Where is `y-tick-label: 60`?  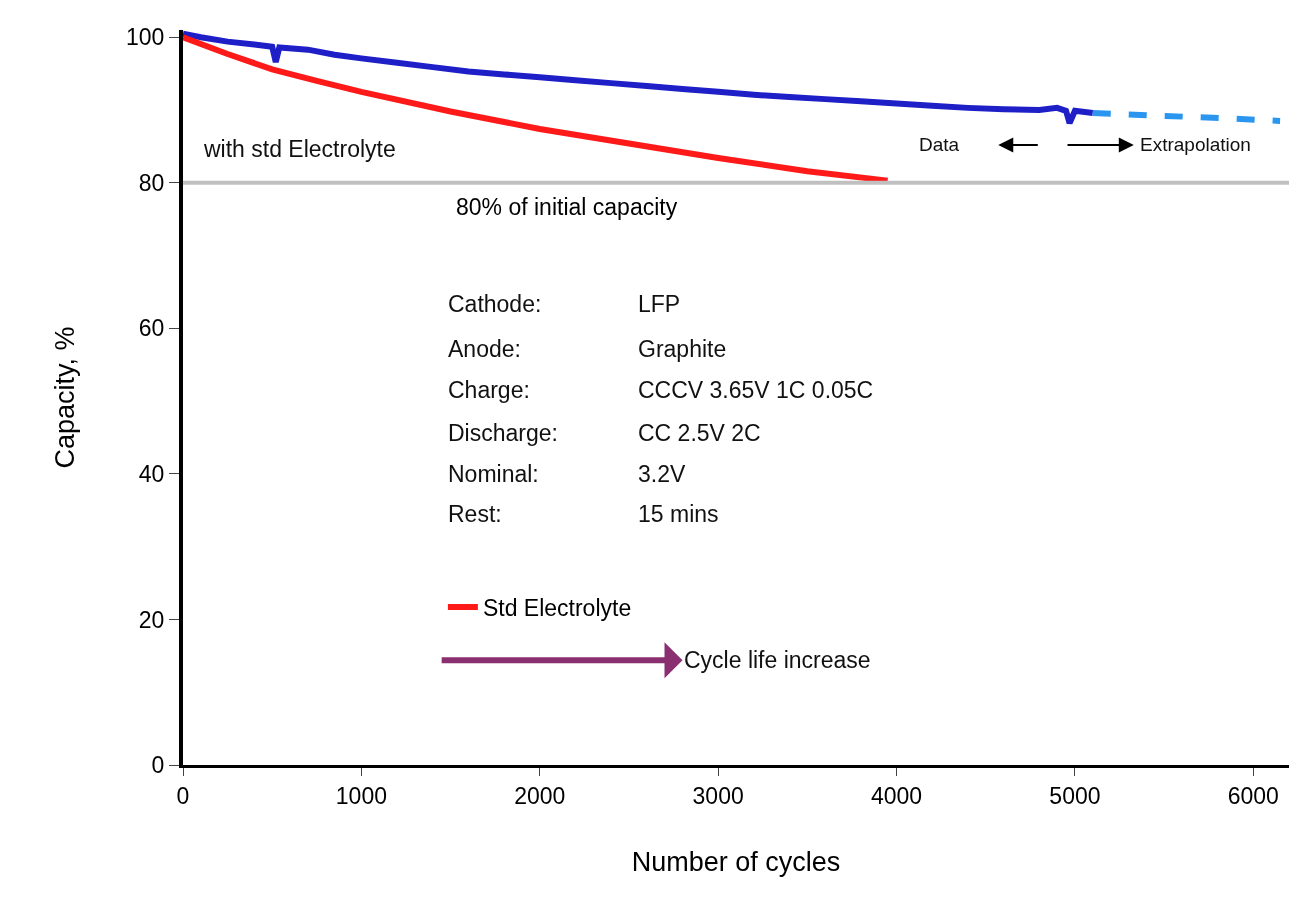
y-tick-label: 60 is located at coordinates (151, 328).